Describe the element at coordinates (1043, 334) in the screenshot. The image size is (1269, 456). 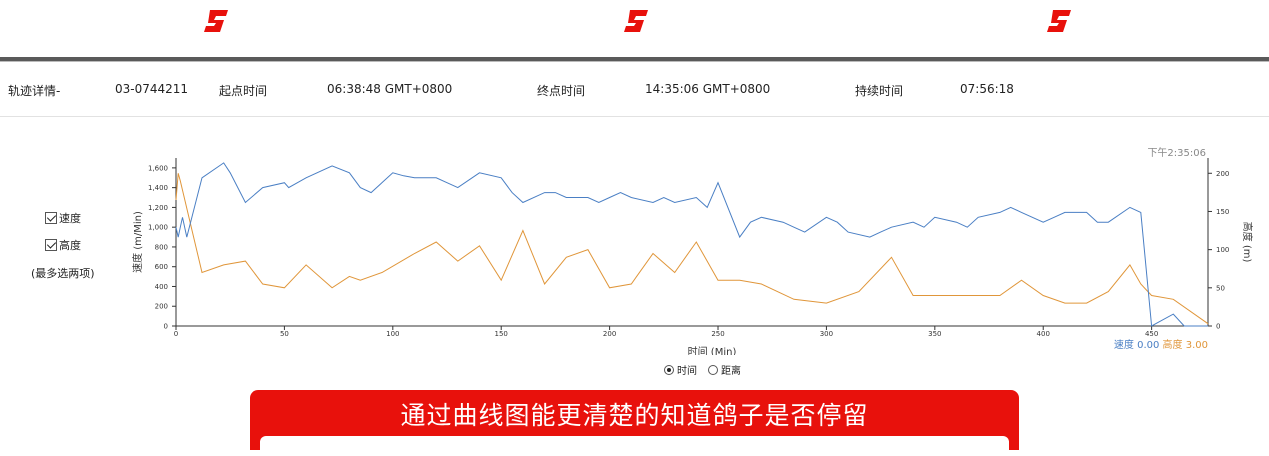
I see `x-tick-label: 400` at that location.